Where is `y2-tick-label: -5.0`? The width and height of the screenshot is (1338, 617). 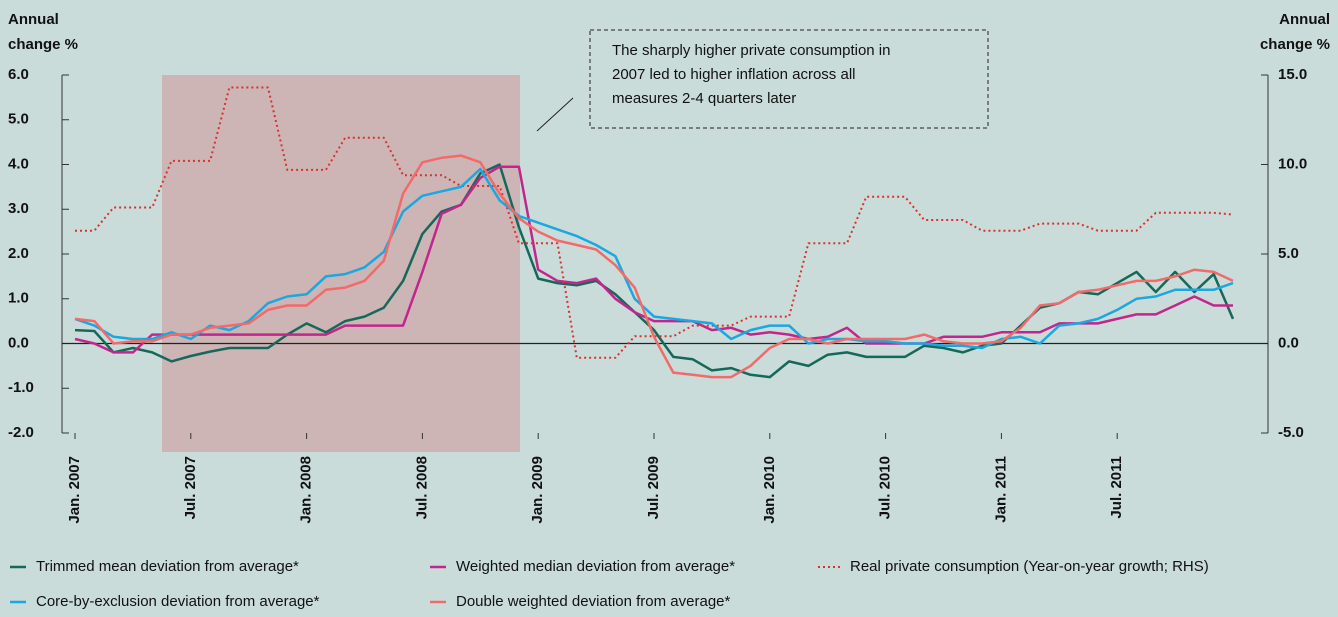 y2-tick-label: -5.0 is located at coordinates (1291, 432).